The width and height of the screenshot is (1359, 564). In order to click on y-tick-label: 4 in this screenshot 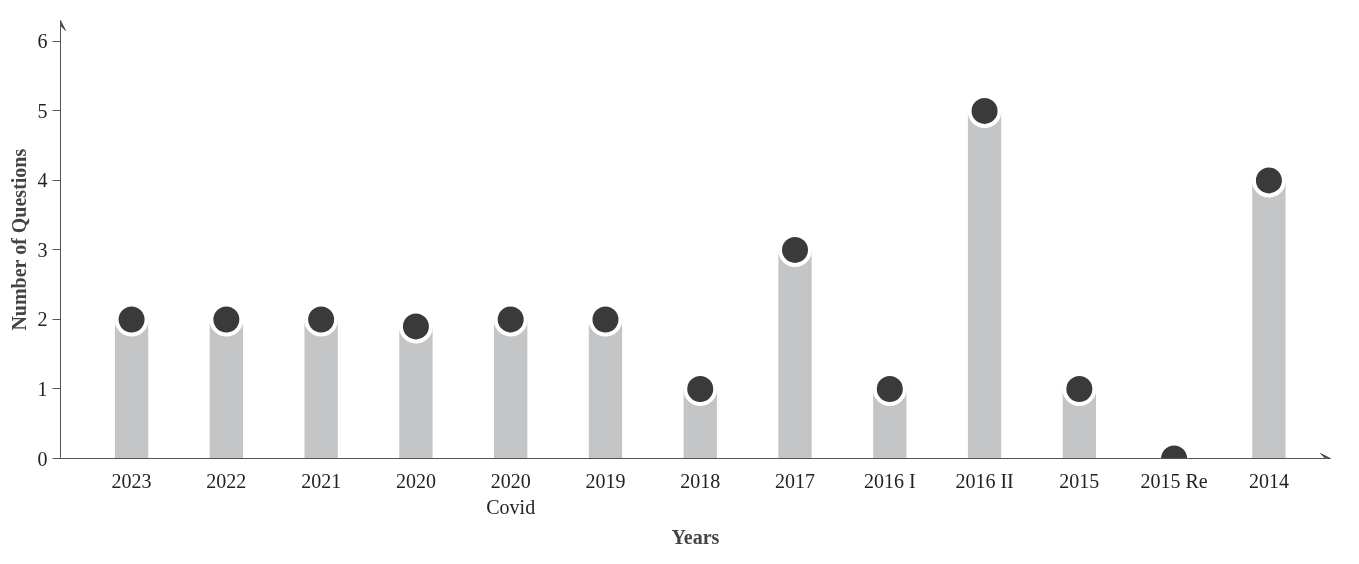, I will do `click(42, 180)`.